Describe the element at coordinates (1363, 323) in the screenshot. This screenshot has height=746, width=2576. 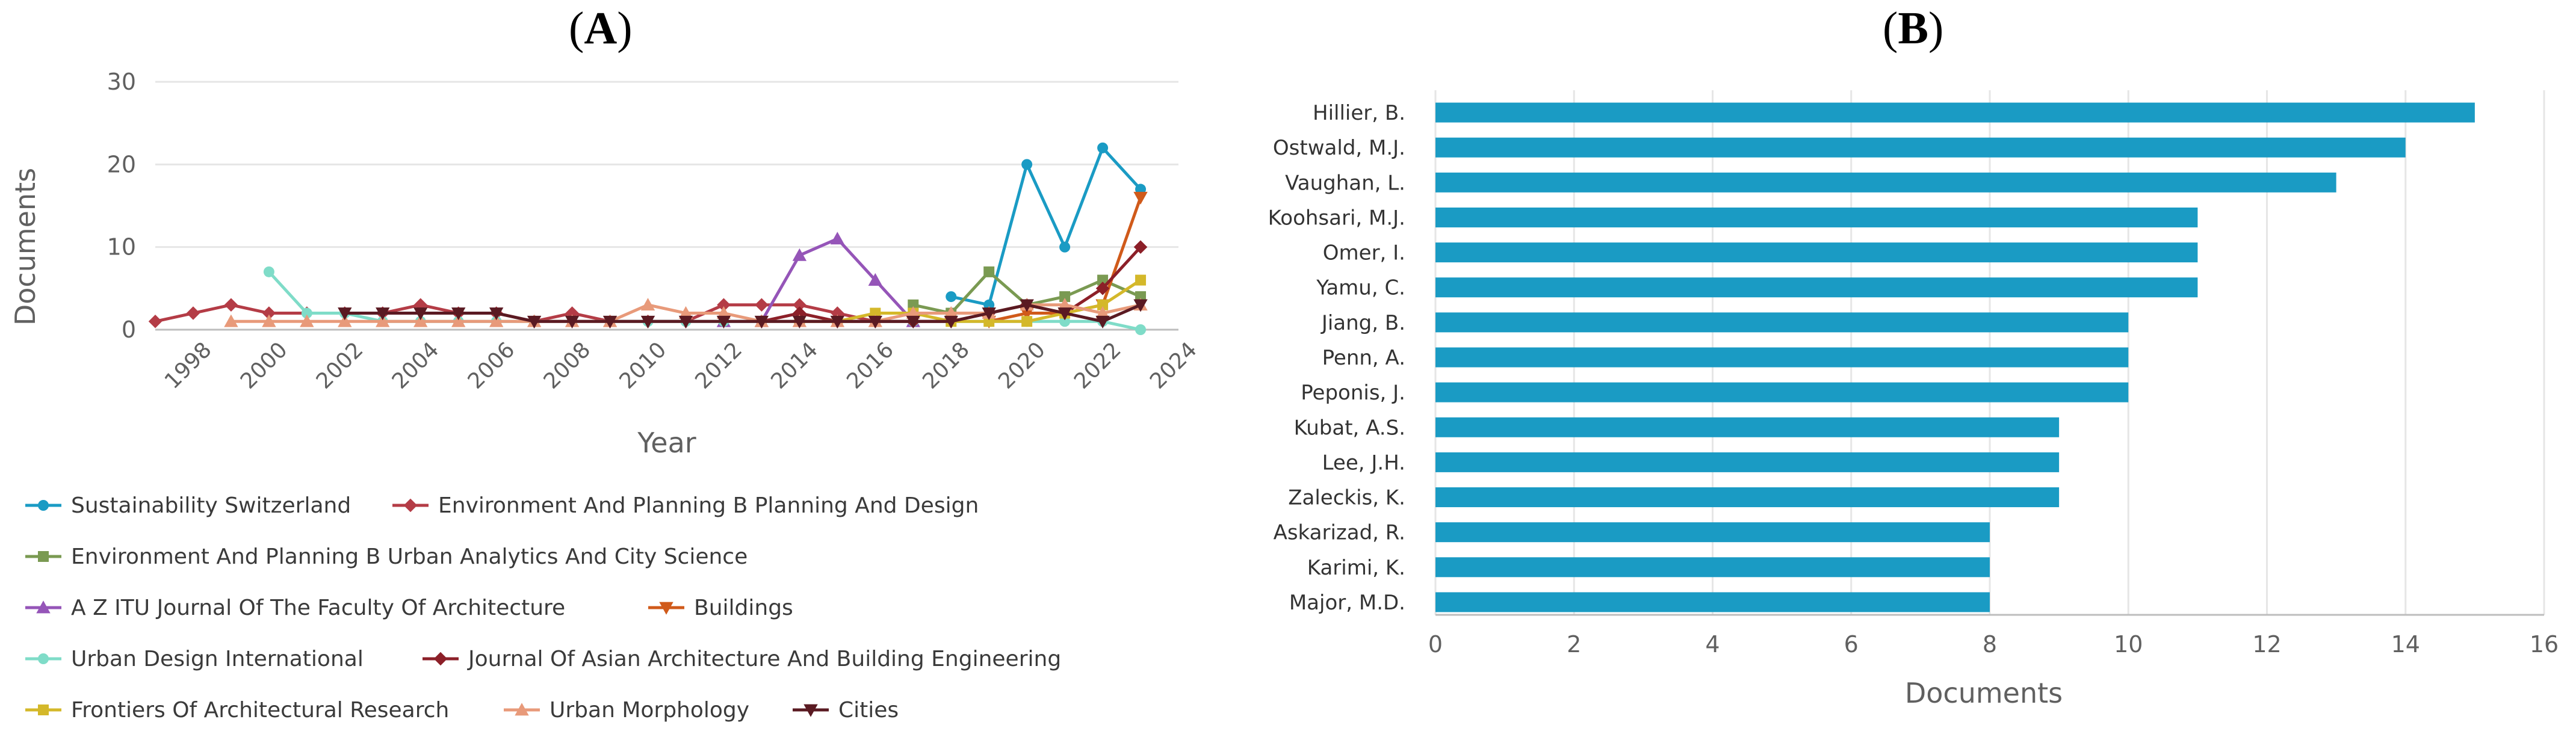
I see `bar-category-label: Jiang, B.` at that location.